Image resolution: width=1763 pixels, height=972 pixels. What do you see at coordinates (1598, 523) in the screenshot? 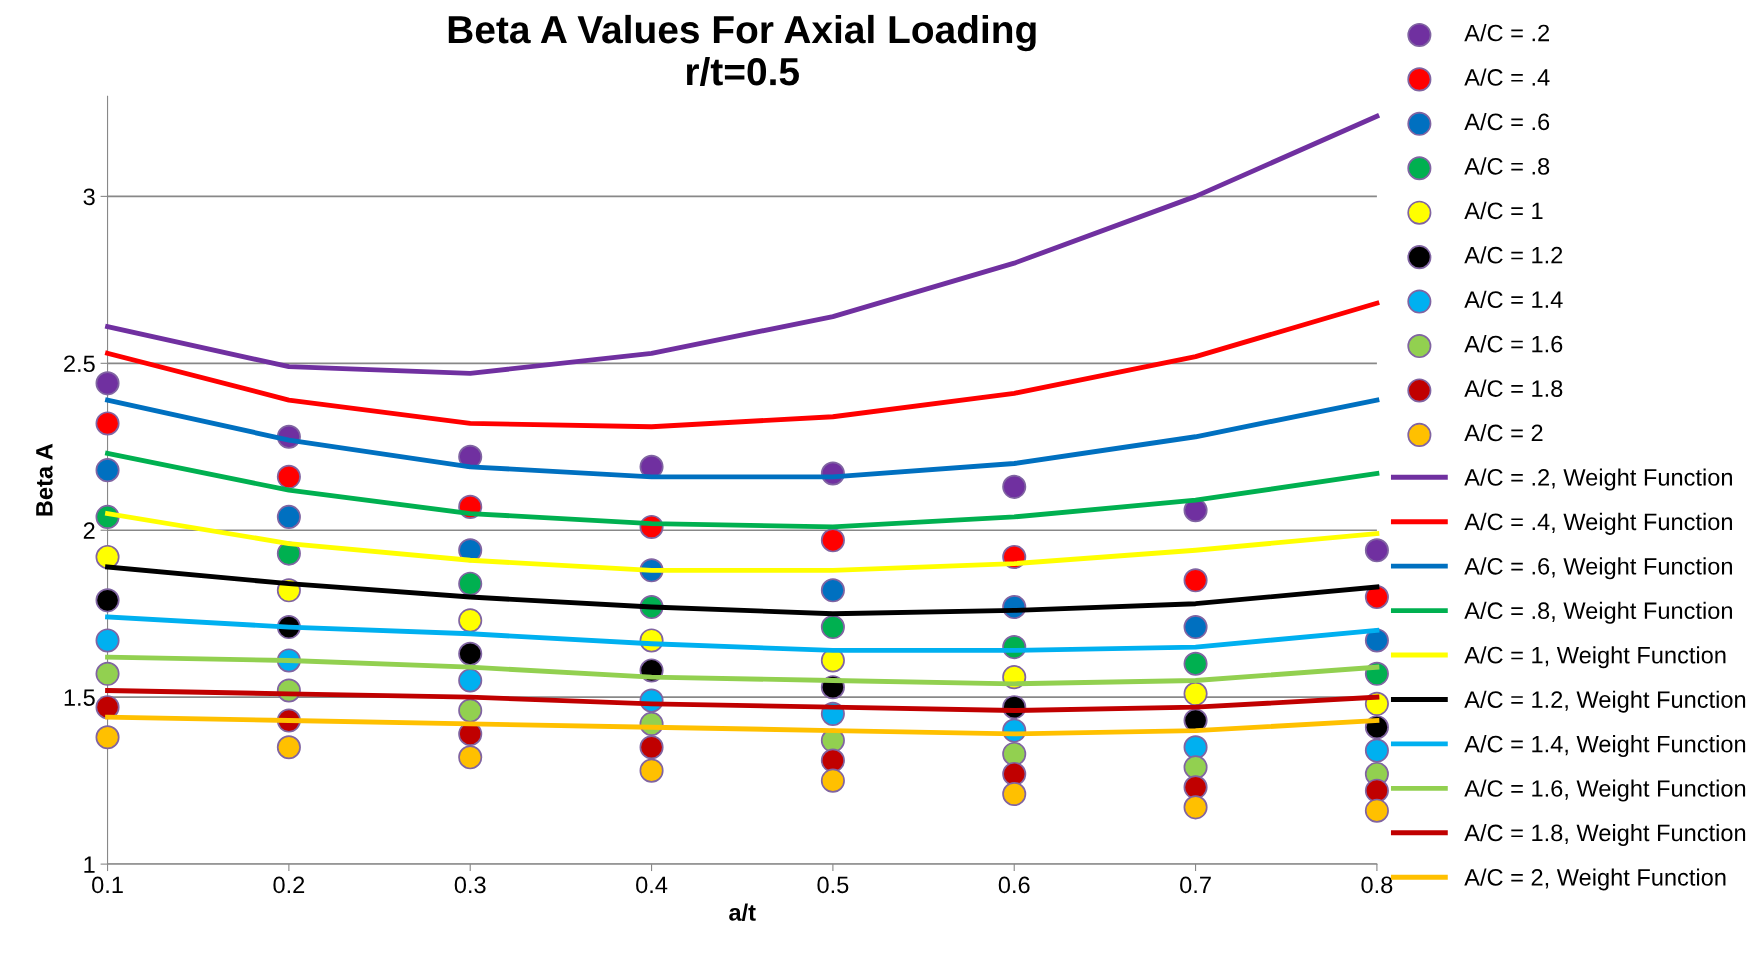
I see `legend-label: A/C = .4, Weight Function` at bounding box center [1598, 523].